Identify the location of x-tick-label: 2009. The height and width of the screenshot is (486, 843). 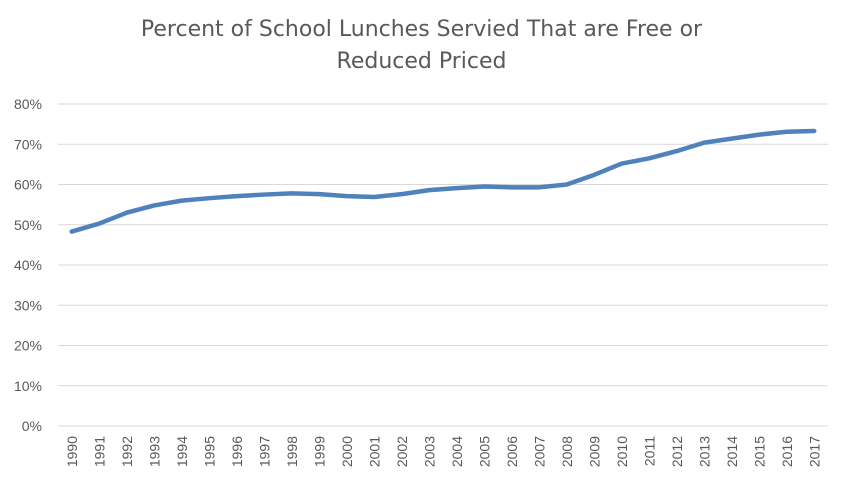
(594, 451).